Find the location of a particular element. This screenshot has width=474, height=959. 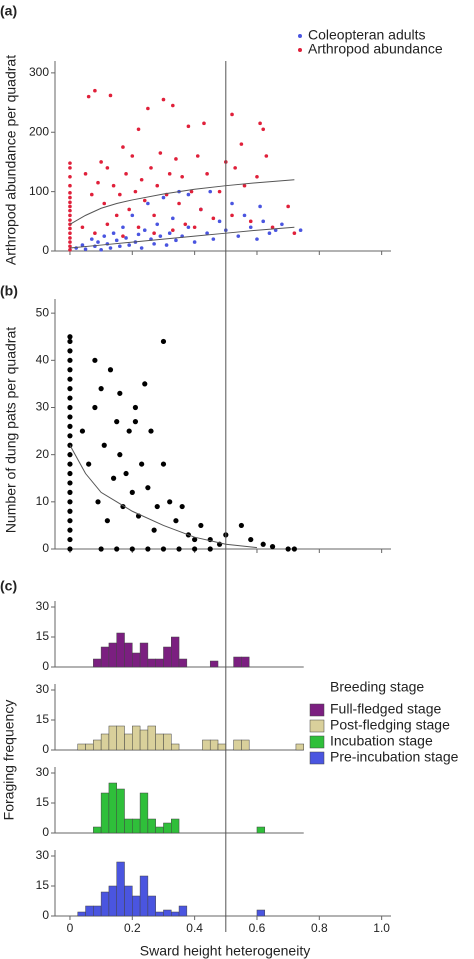

y-tick-label: 300 is located at coordinates (39, 72).